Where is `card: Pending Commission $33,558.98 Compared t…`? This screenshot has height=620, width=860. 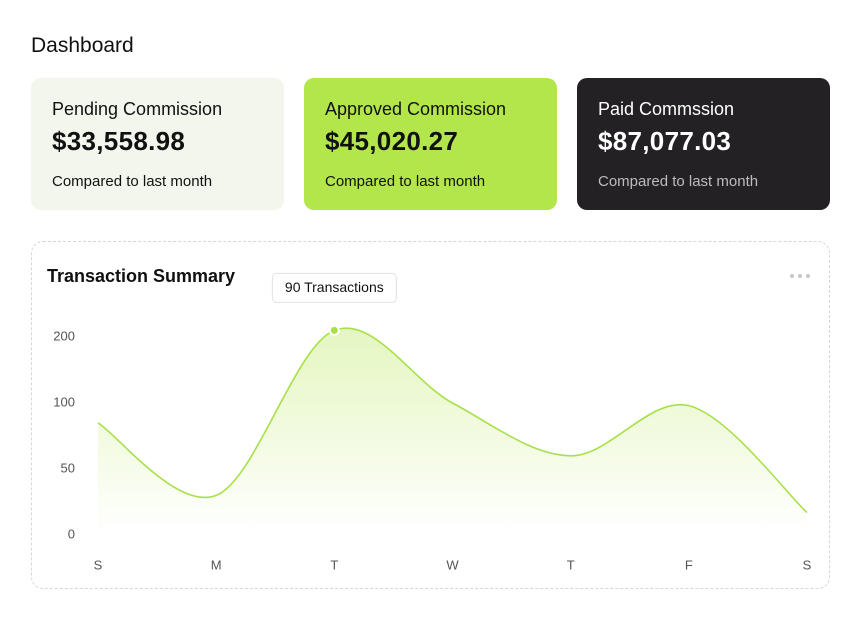
card: Pending Commission $33,558.98 Compared t… is located at coordinates (157, 144).